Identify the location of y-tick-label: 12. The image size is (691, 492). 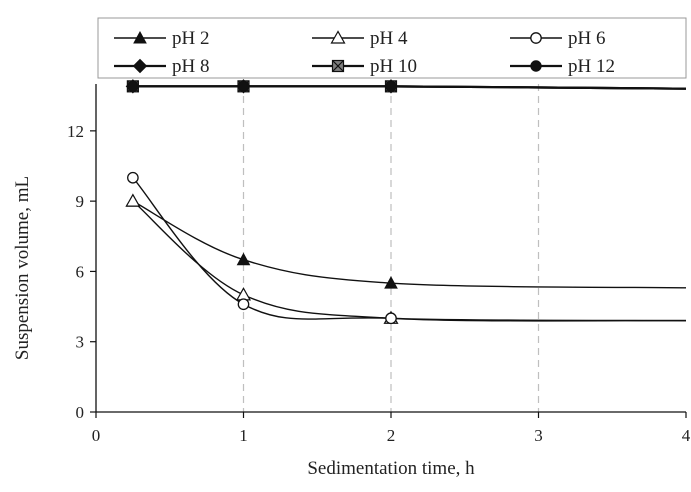
(75, 131).